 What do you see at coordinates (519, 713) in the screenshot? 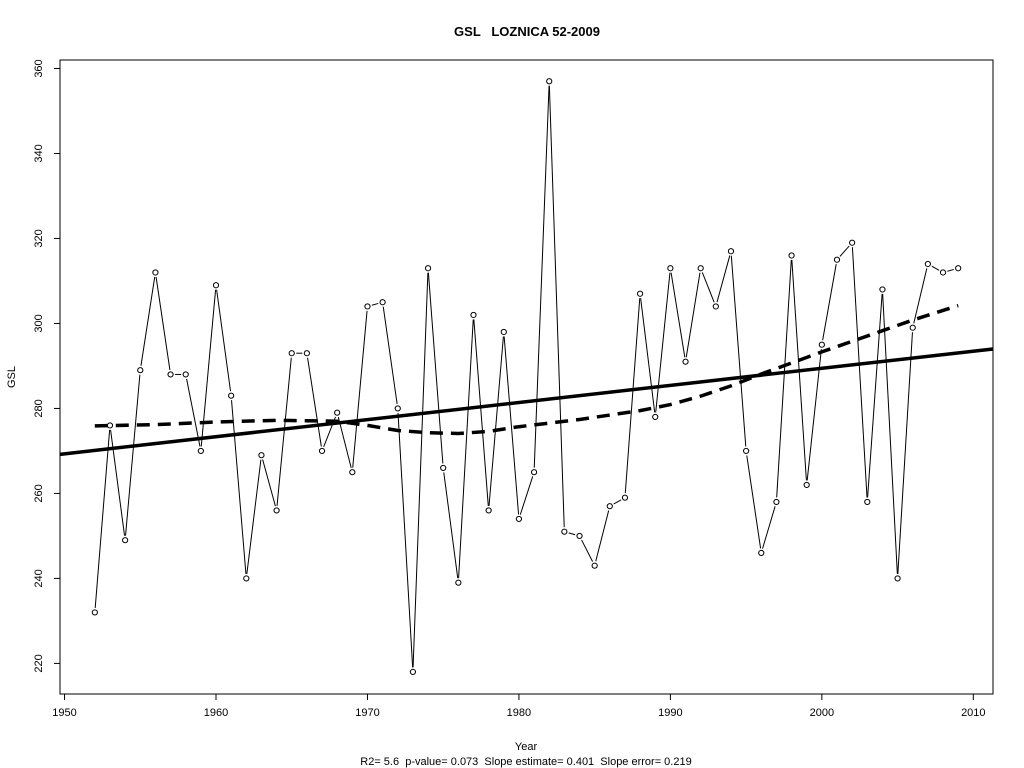
I see `x-tick-label: 1980` at bounding box center [519, 713].